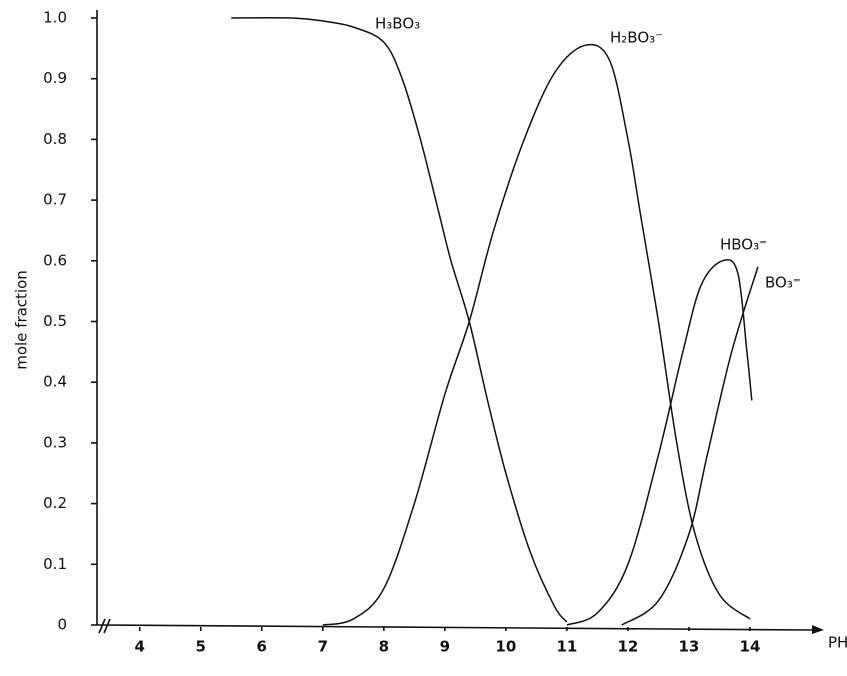 The width and height of the screenshot is (847, 676). I want to click on y-tick-label: 0.6, so click(55, 260).